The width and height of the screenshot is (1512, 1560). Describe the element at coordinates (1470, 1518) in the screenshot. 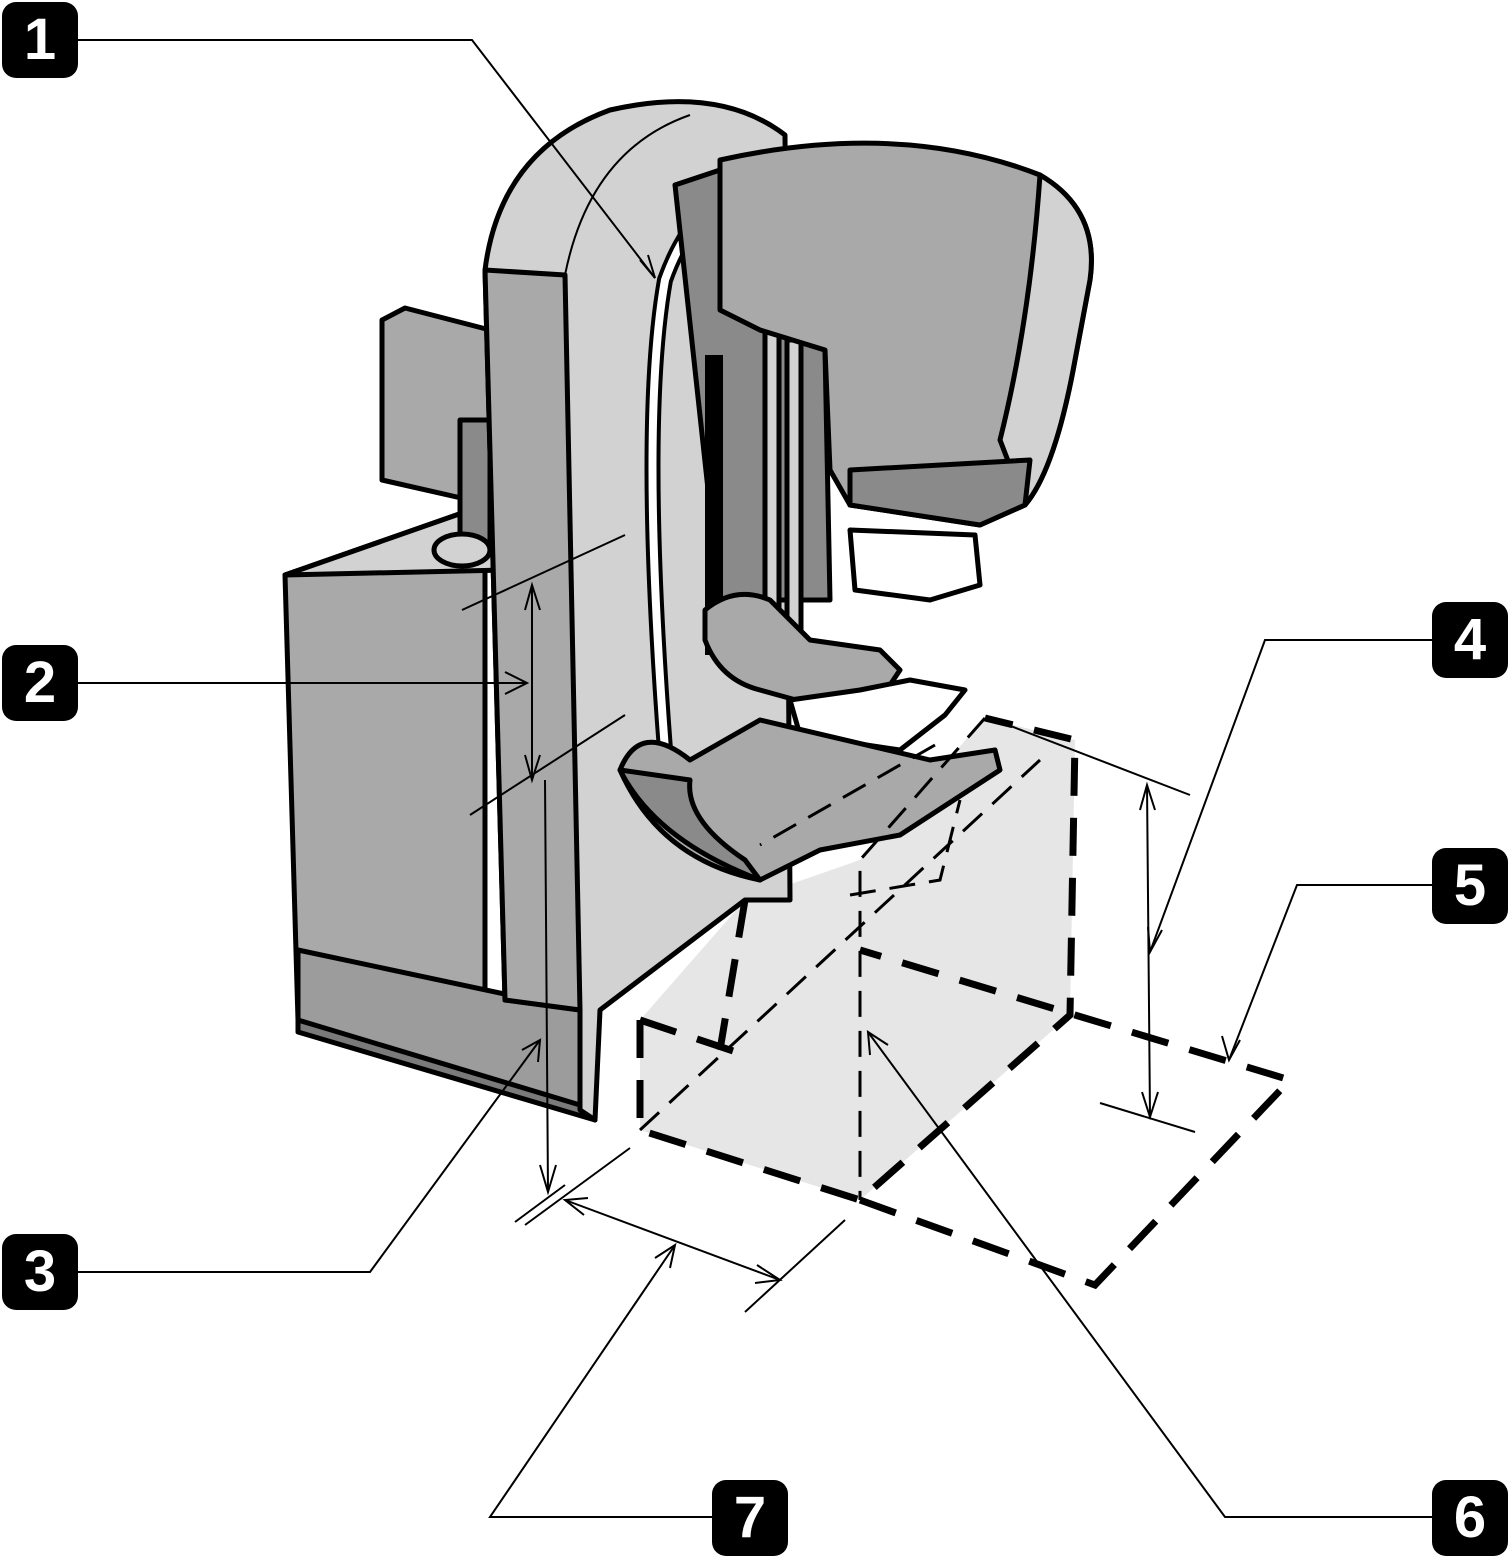

I see `callout-6: 6` at that location.